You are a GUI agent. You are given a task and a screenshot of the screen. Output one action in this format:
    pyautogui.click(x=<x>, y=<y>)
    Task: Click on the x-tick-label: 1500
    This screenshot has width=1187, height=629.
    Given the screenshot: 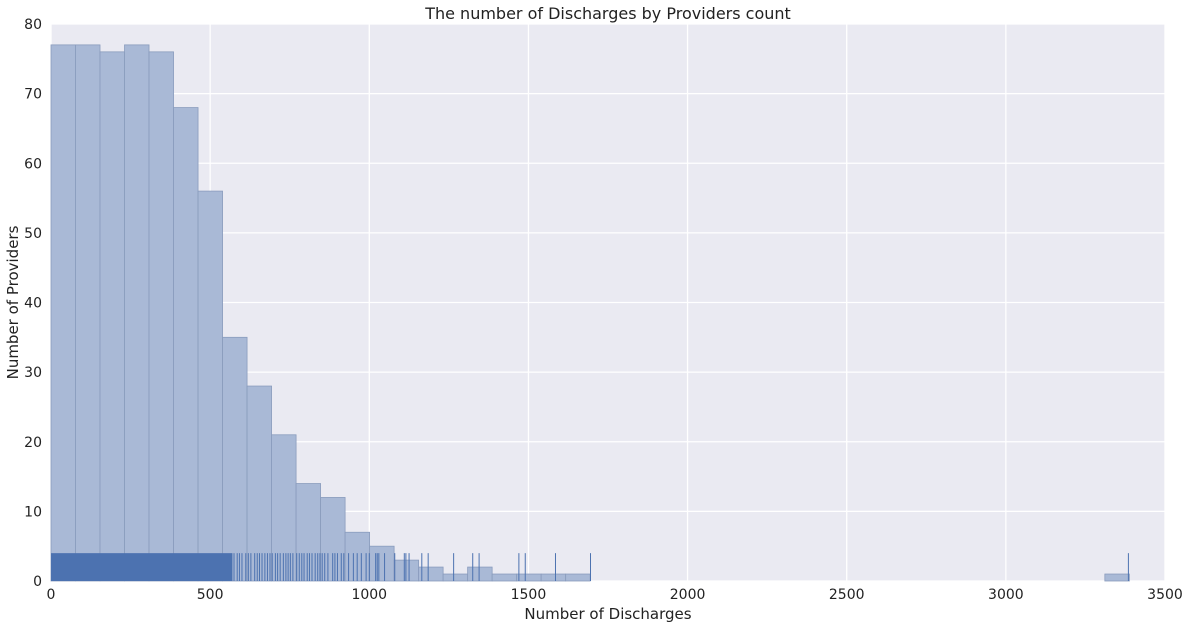 What is the action you would take?
    pyautogui.click(x=529, y=595)
    